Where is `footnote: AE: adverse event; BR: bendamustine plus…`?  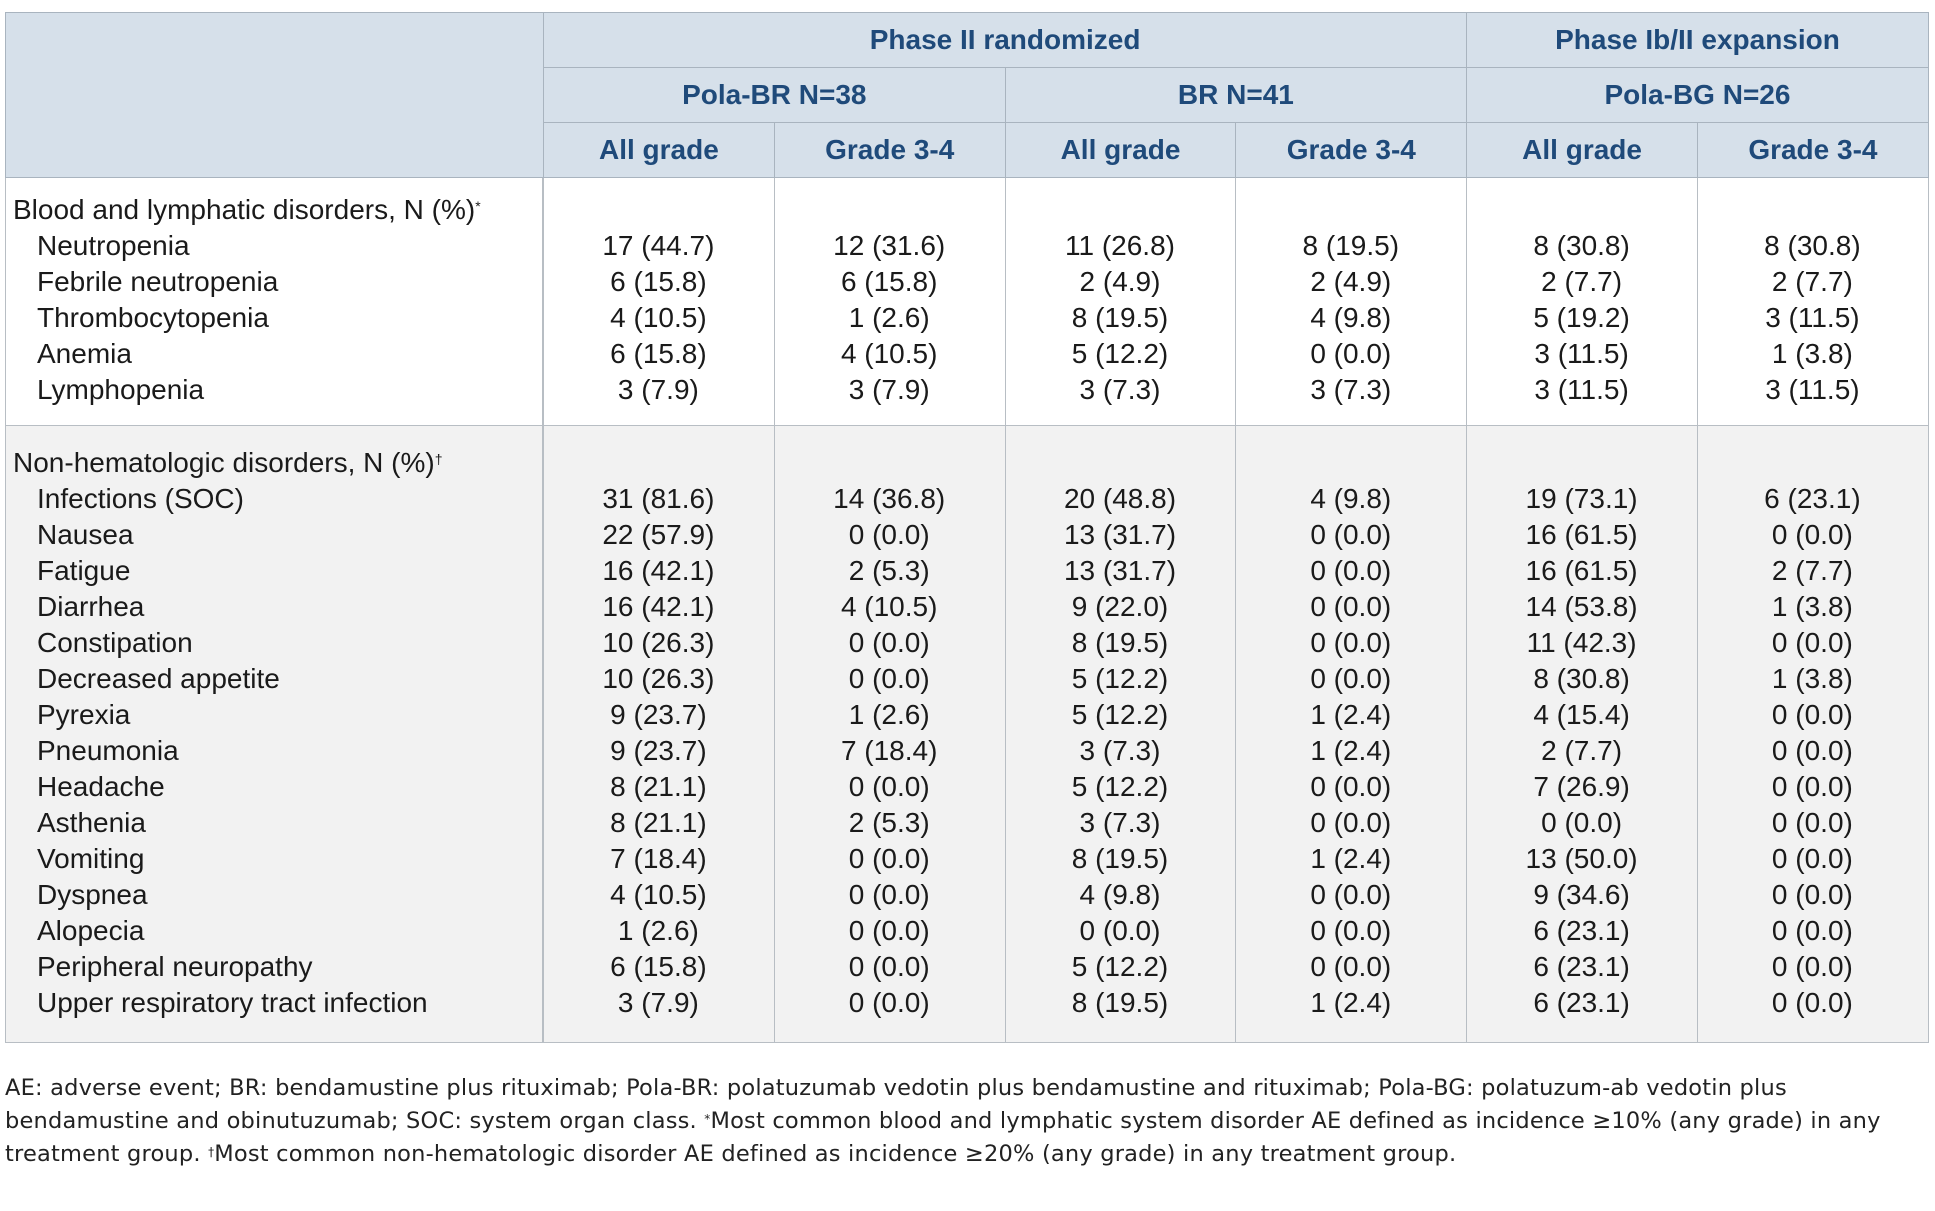
footnote: AE: adverse event; BR: bendamustine plus… is located at coordinates (967, 1121).